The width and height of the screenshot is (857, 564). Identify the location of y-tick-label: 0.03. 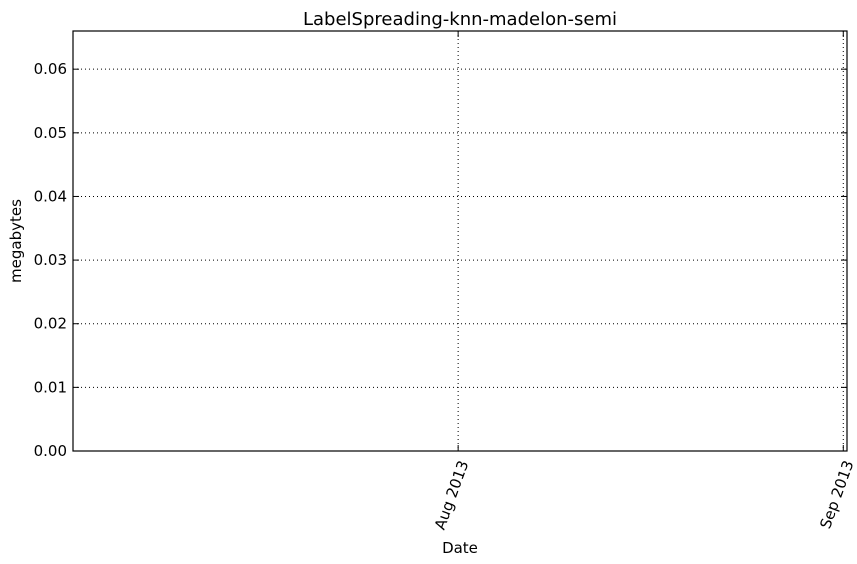
(50, 260).